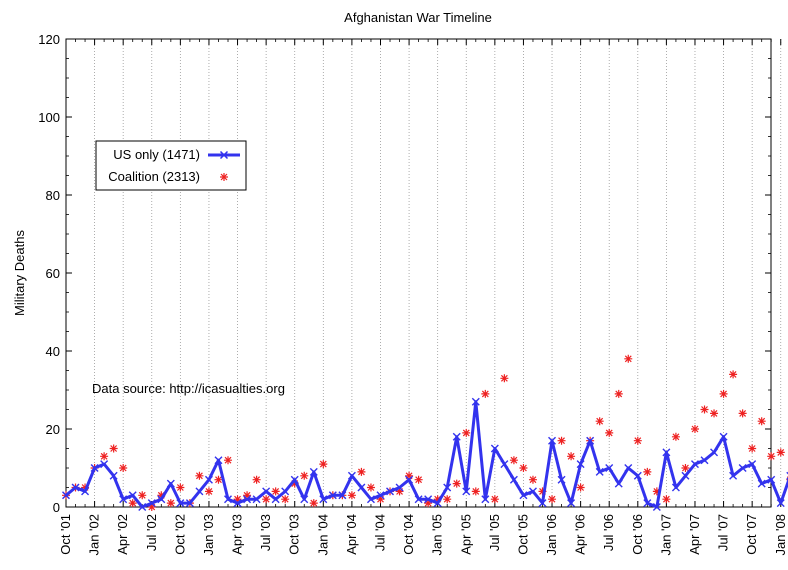 The image size is (788, 570). What do you see at coordinates (94, 535) in the screenshot?
I see `x-tick-label: Jan '02` at bounding box center [94, 535].